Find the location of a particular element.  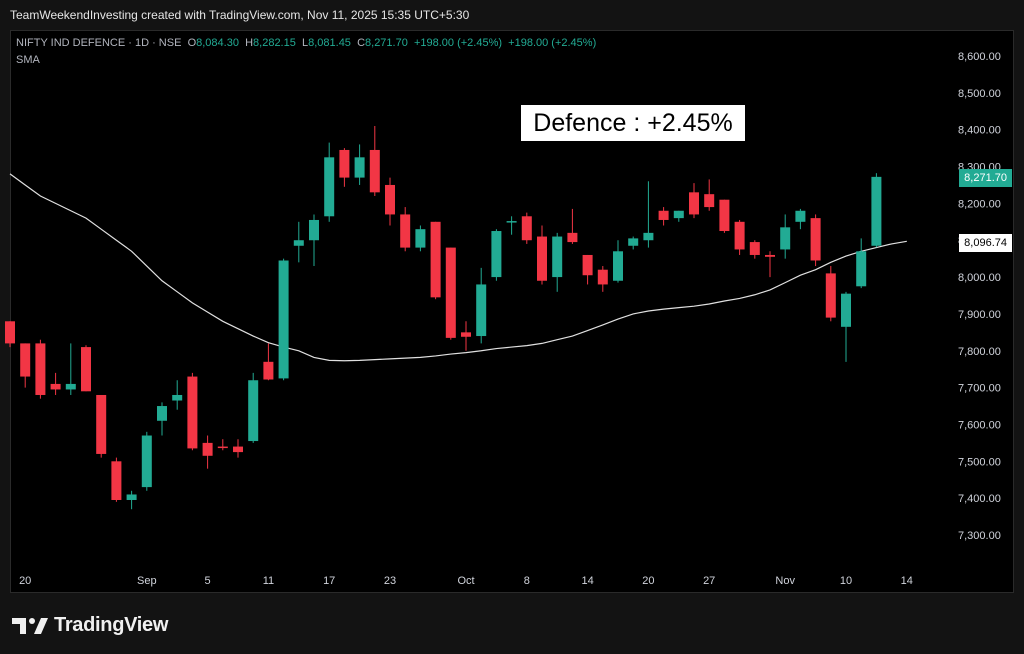

x-axis: 20 Sep 5 11 17 23 Oct 8 14 20 27 Nov 10 14 is located at coordinates (466, 581).